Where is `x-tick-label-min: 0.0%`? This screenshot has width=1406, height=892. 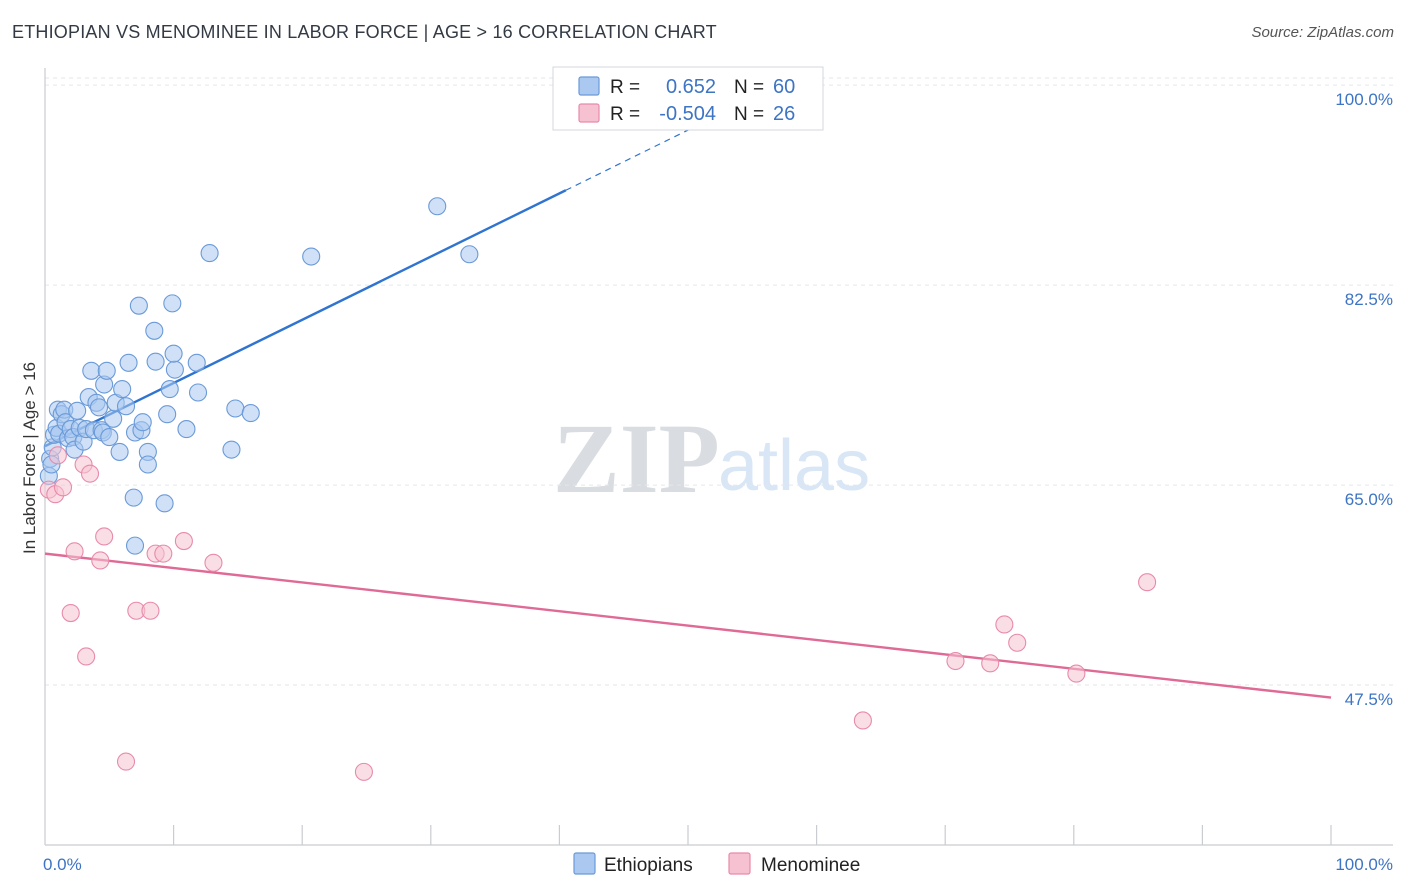
x-tick-label-min: 0.0% is located at coordinates (62, 864).